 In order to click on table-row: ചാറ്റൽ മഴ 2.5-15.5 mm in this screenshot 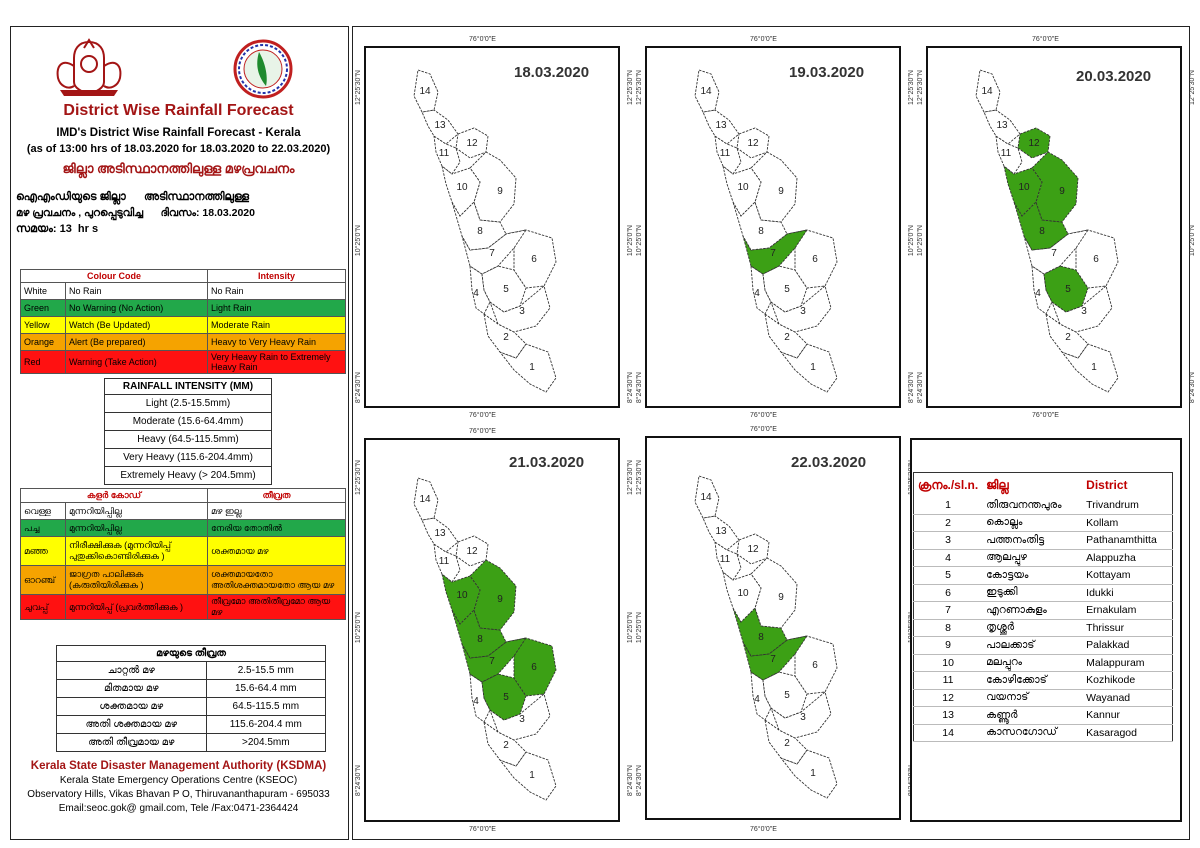, I will do `click(191, 670)`.